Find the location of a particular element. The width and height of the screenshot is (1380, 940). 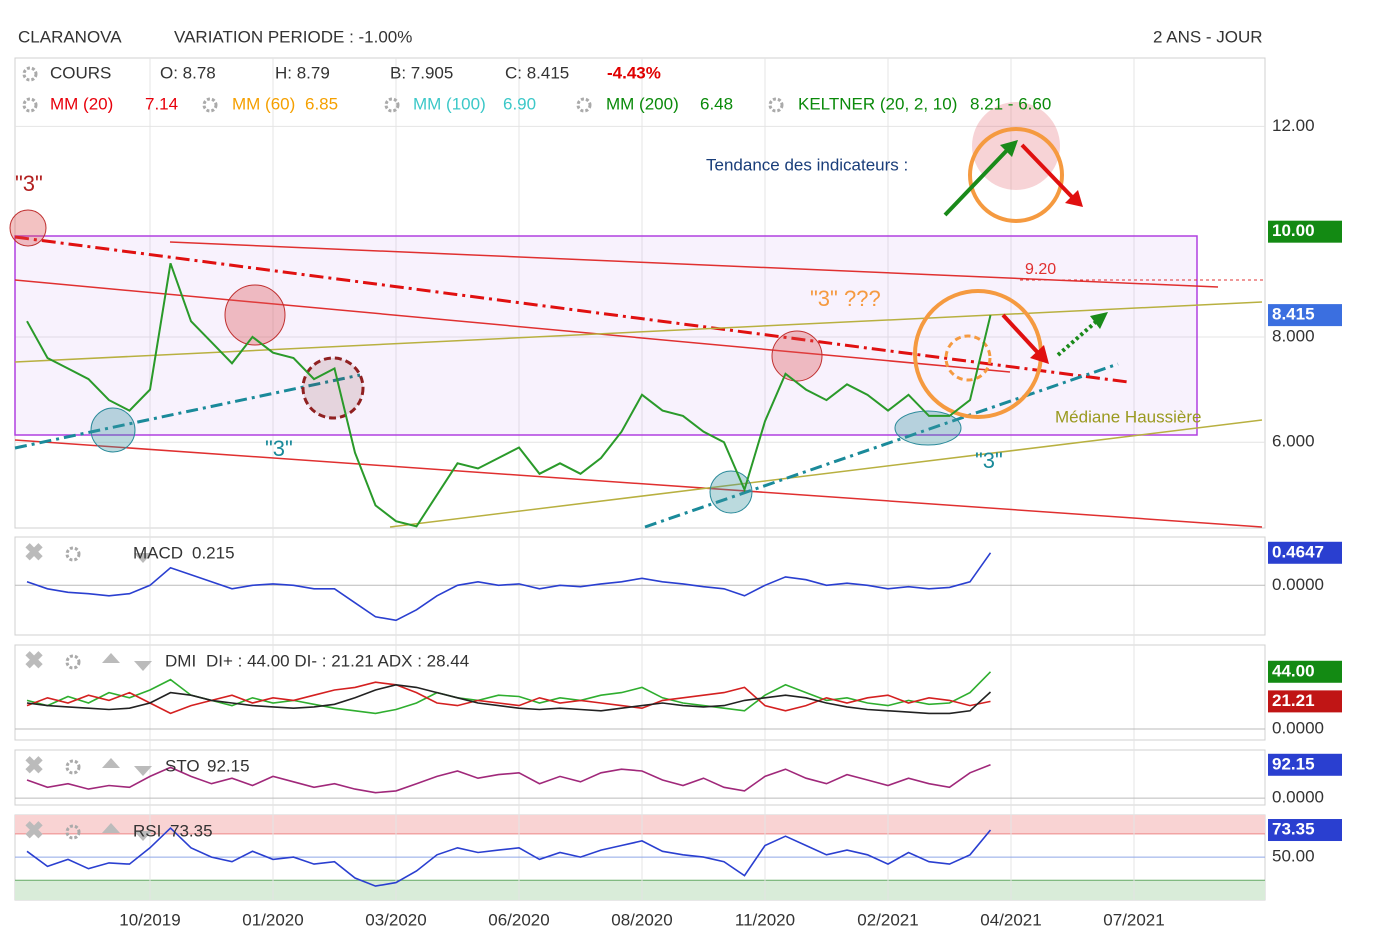

y-tick-label: 8.000 is located at coordinates (1293, 335).